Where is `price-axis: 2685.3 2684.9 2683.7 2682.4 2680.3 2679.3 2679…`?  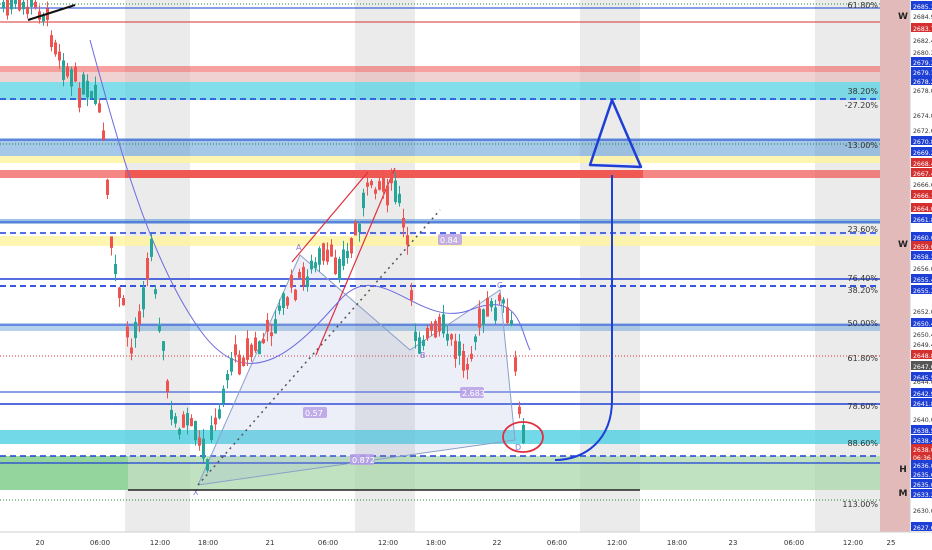 price-axis: 2685.3 2684.9 2683.7 2682.4 2680.3 2679.3 2679… is located at coordinates (920, 266).